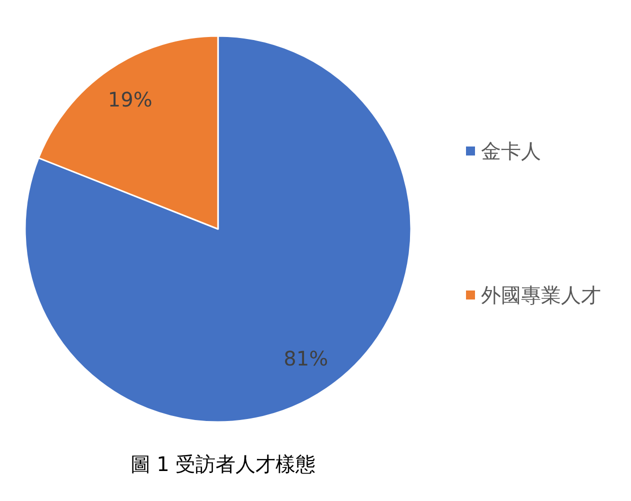  What do you see at coordinates (511, 151) in the screenshot?
I see `legend-label: 金卡人` at bounding box center [511, 151].